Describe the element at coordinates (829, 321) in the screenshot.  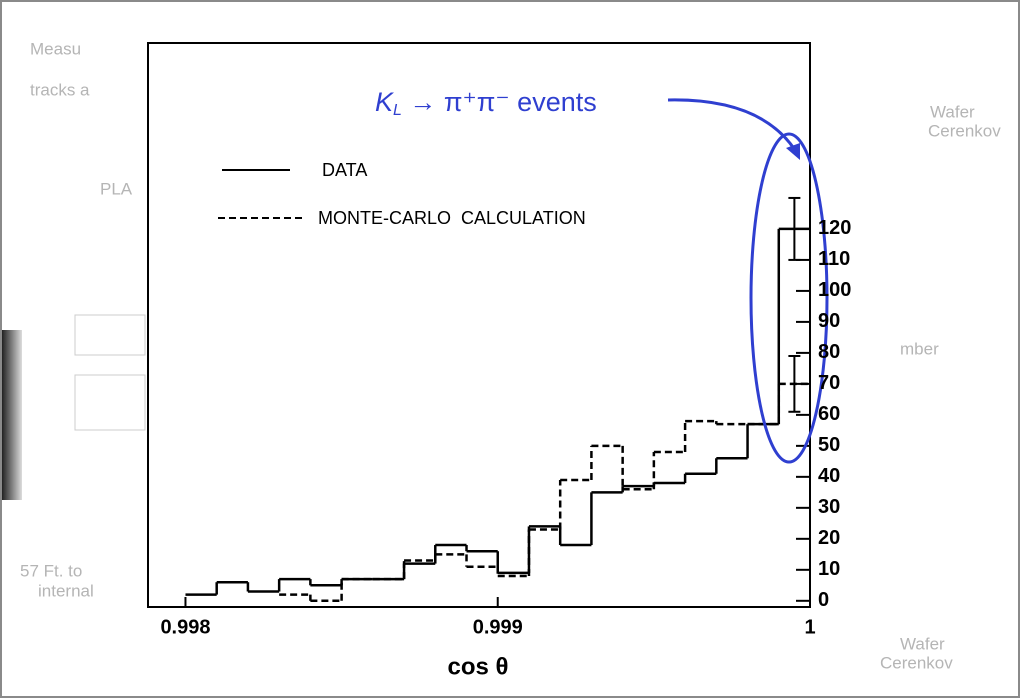
I see `y-tick-label: 90` at that location.